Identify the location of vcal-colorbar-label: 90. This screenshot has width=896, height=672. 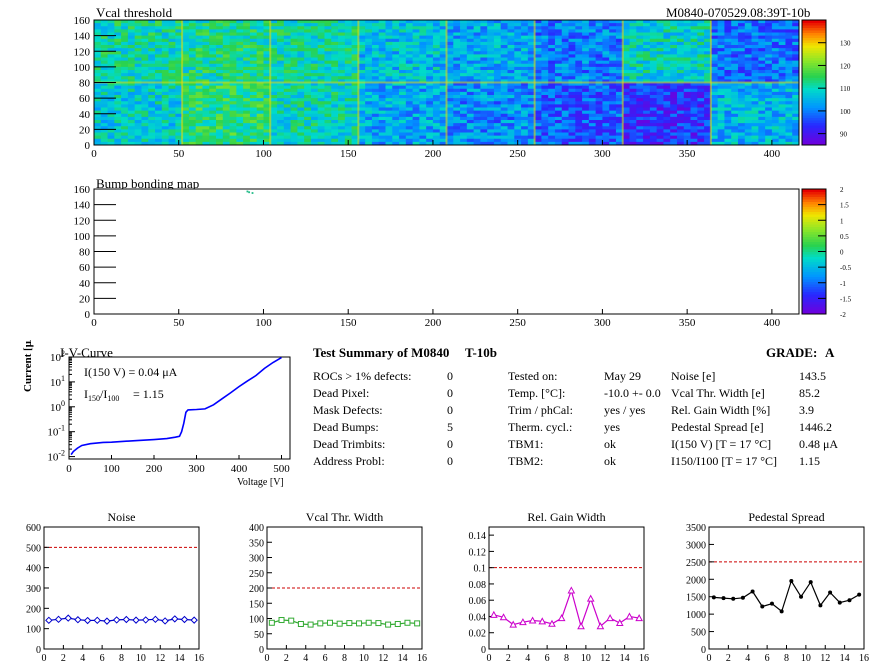
(844, 135).